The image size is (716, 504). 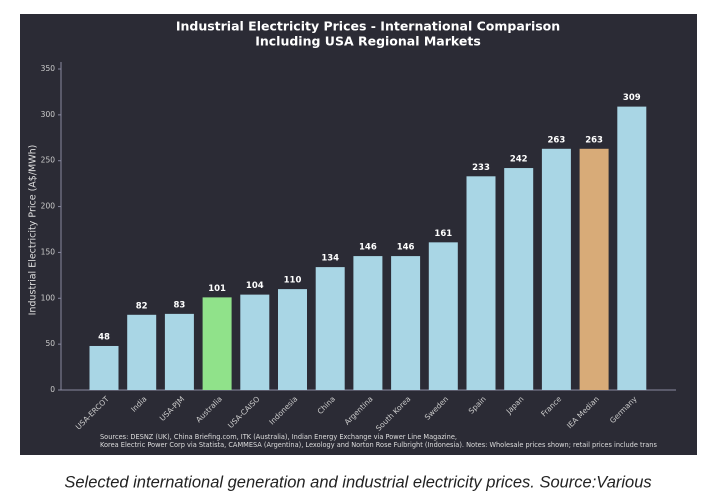 What do you see at coordinates (519, 160) in the screenshot?
I see `data-label: 242` at bounding box center [519, 160].